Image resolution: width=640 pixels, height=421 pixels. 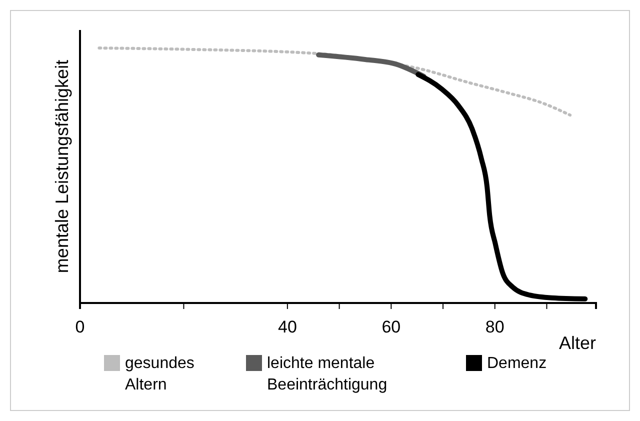 I want to click on x-tick-label: 40, so click(x=287, y=326).